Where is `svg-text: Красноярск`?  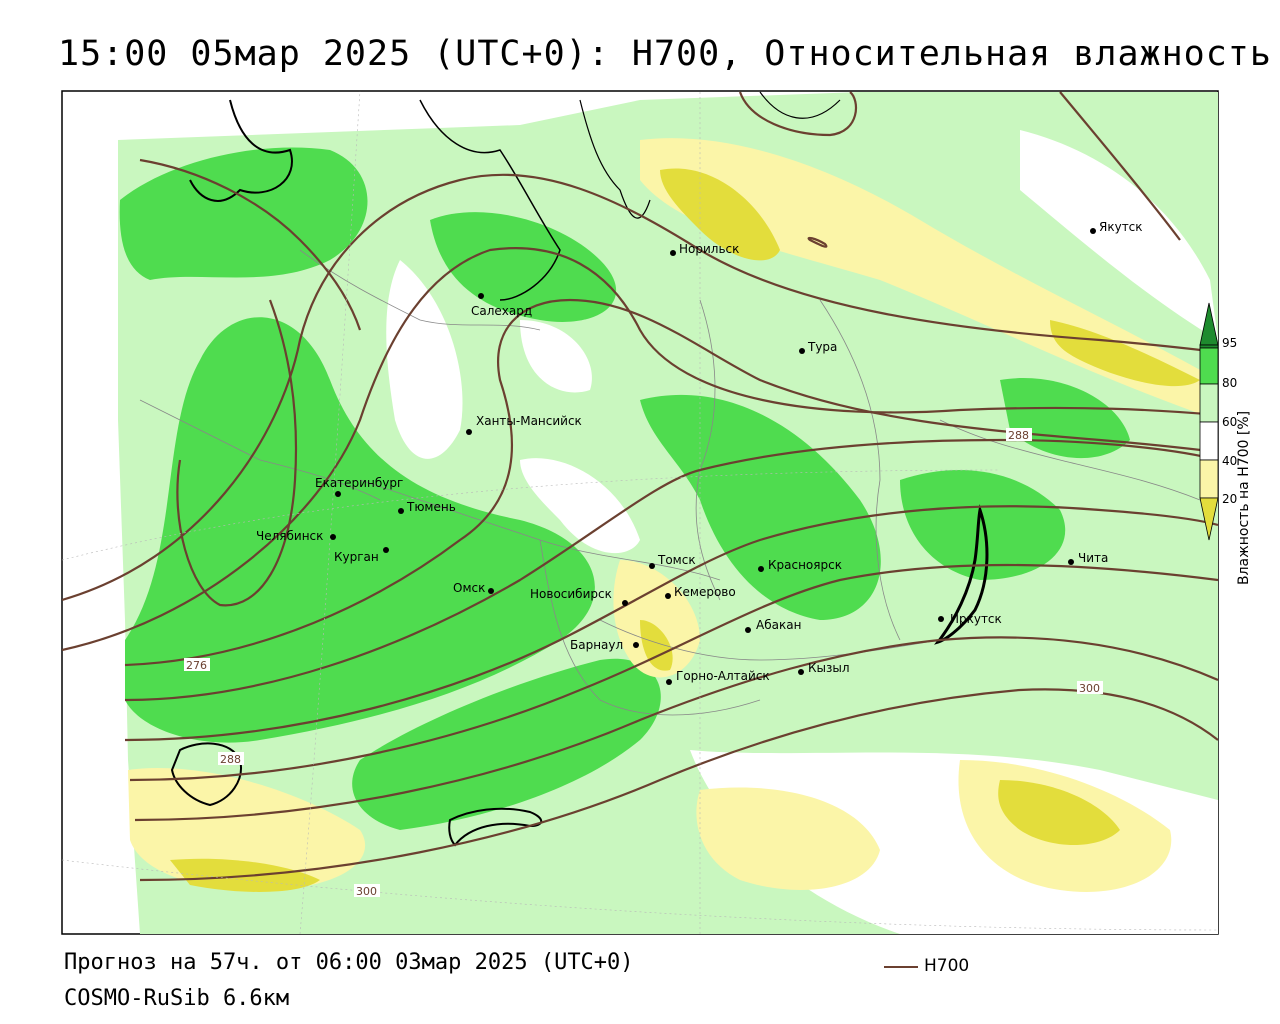
svg-text: Красноярск is located at coordinates (805, 565).